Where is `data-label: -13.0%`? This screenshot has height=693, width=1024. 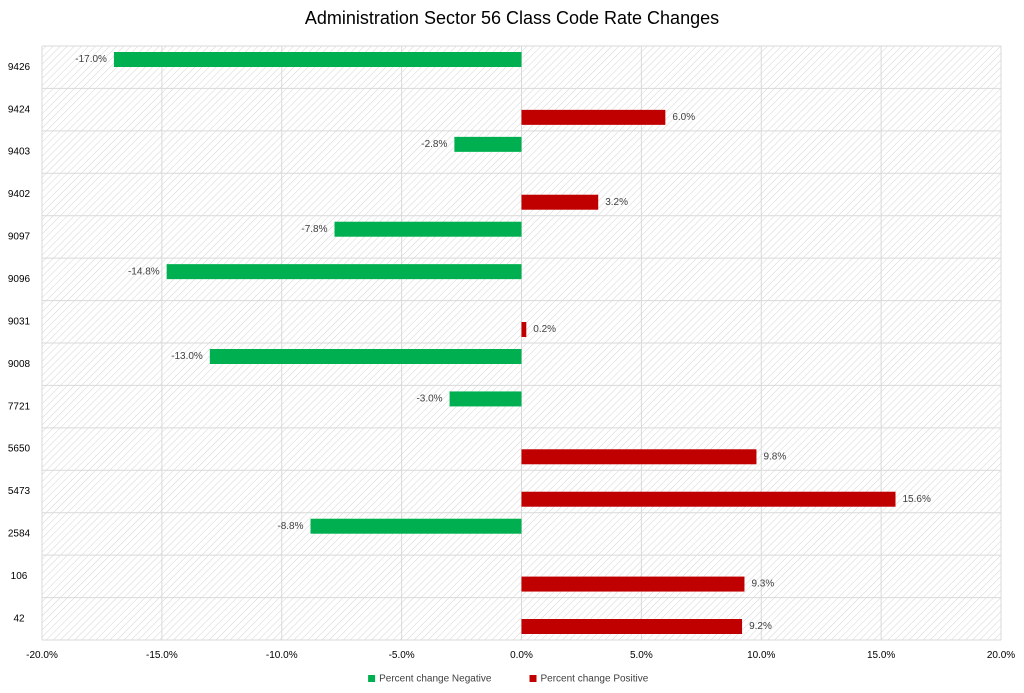 data-label: -13.0% is located at coordinates (187, 356).